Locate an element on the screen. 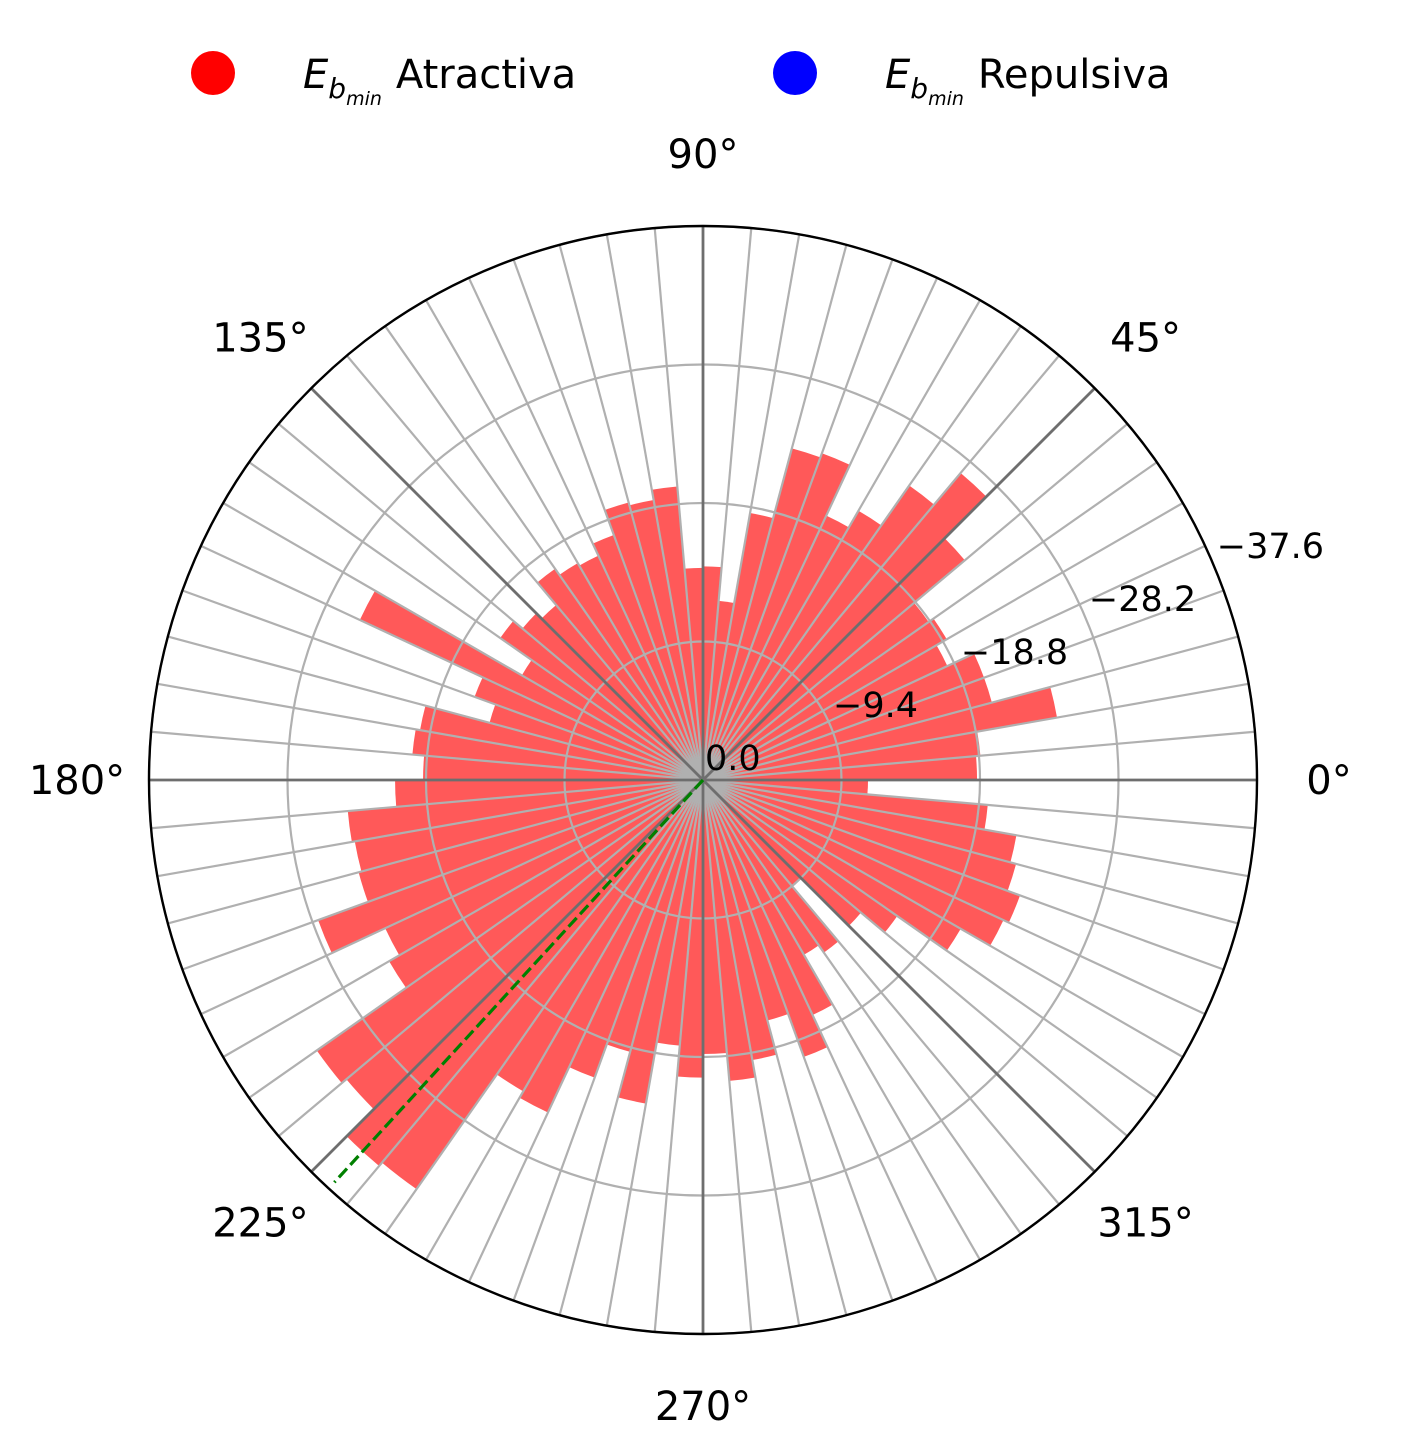 The height and width of the screenshot is (1447, 1405). legend: EbminAtractiva EbminRepulsiva is located at coordinates (681, 80).